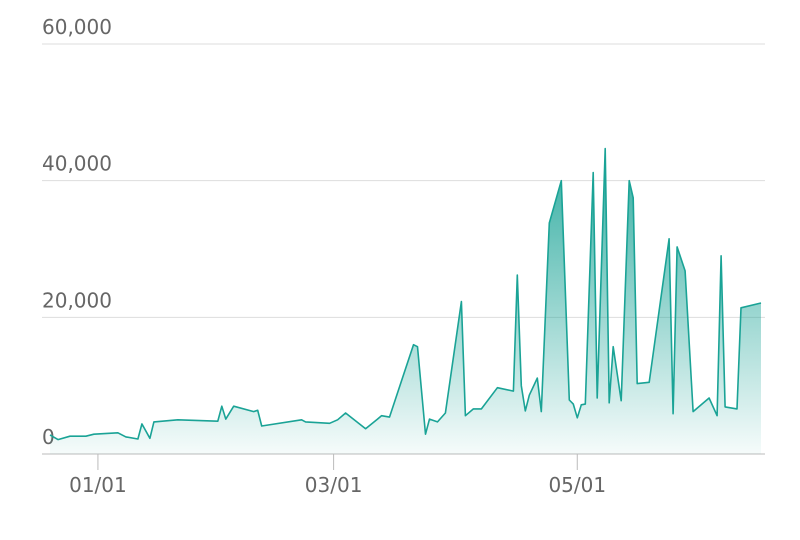 The height and width of the screenshot is (540, 800). I want to click on x-tick-label: 01/01, so click(98, 485).